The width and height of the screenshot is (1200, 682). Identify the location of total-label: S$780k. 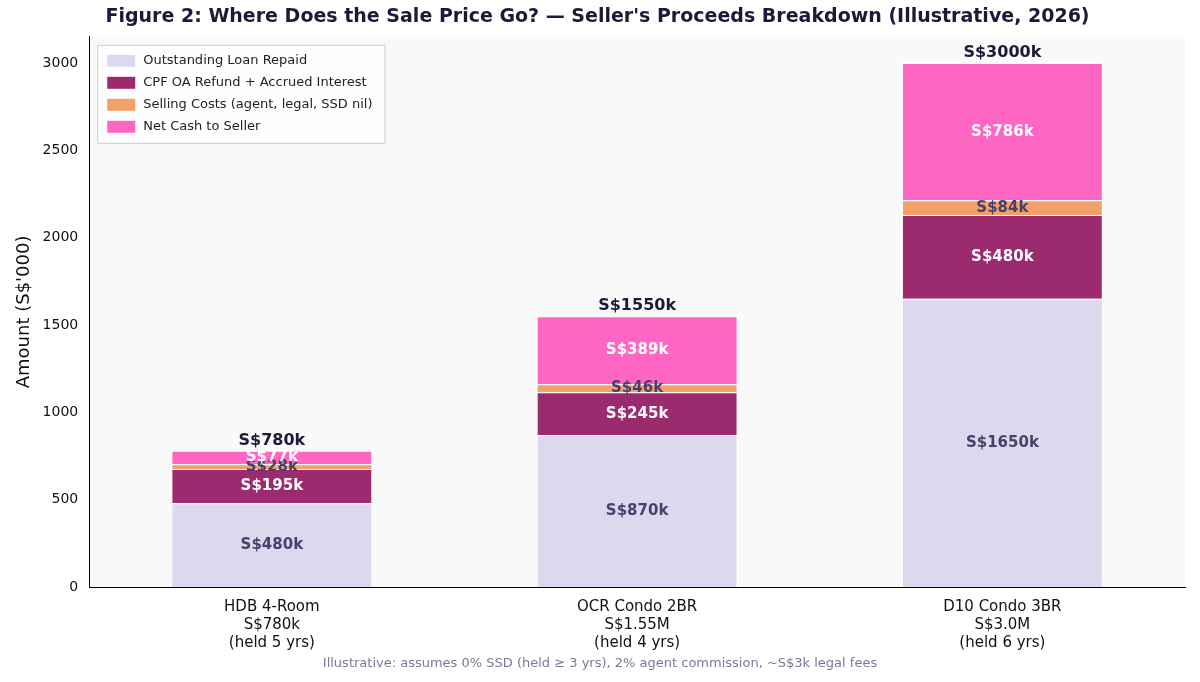
(272, 439).